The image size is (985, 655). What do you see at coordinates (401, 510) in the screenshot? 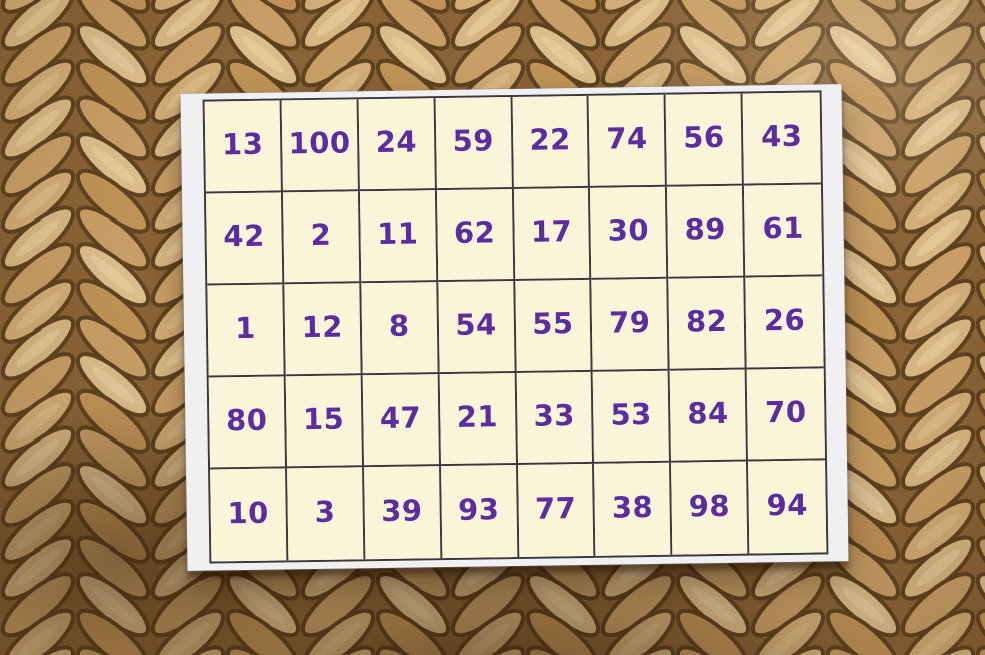
I see `cell-number: 39` at bounding box center [401, 510].